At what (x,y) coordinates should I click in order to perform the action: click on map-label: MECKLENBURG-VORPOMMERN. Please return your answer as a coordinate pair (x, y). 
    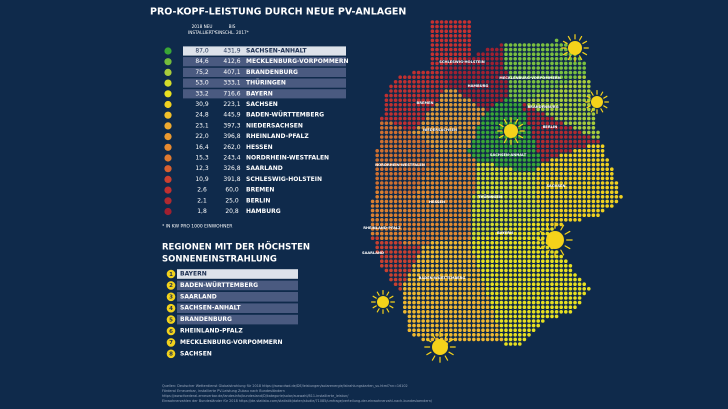
    Looking at the image, I should click on (529, 78).